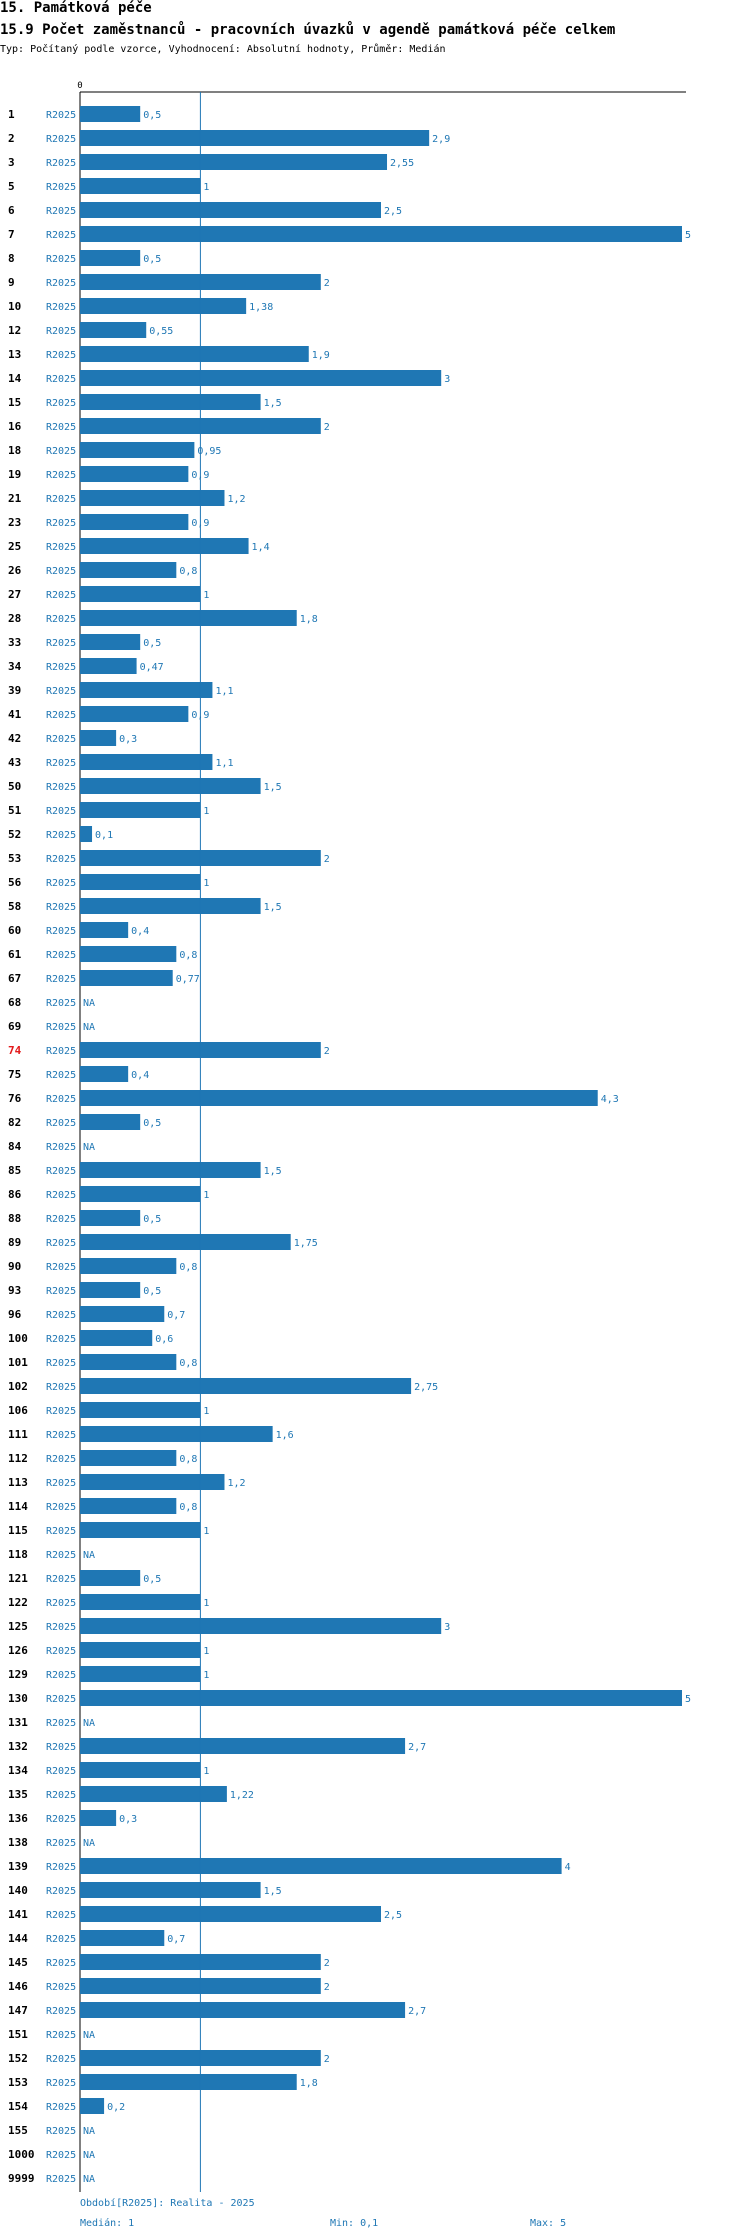 The image size is (750, 2240). What do you see at coordinates (18, 1962) in the screenshot?
I see `category-label: 145` at bounding box center [18, 1962].